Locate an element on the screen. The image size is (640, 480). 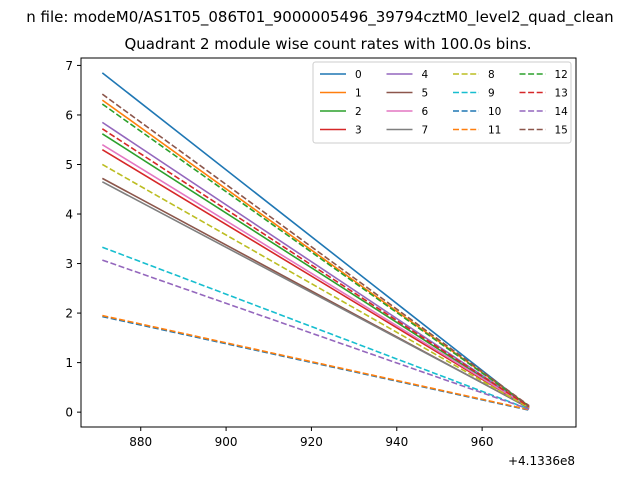
legend-label-8: 8 is located at coordinates (491, 75).